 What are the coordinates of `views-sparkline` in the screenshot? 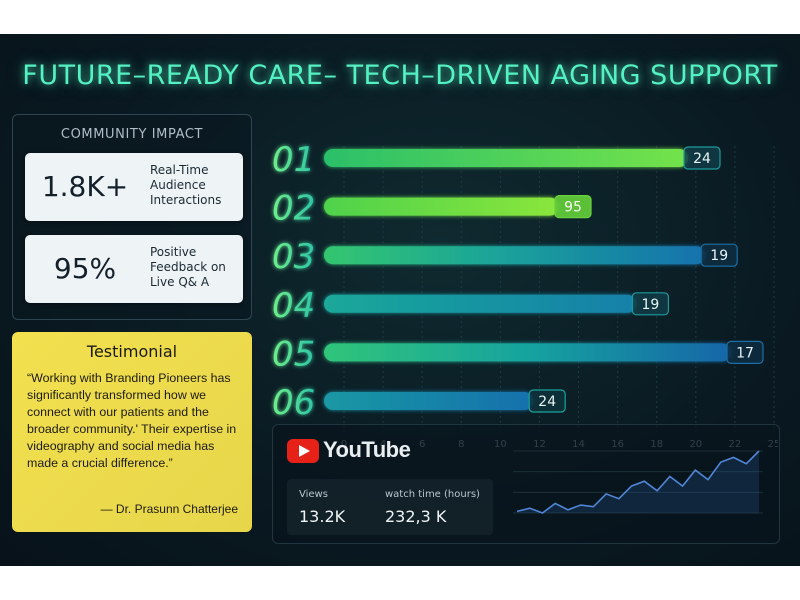 It's located at (638, 482).